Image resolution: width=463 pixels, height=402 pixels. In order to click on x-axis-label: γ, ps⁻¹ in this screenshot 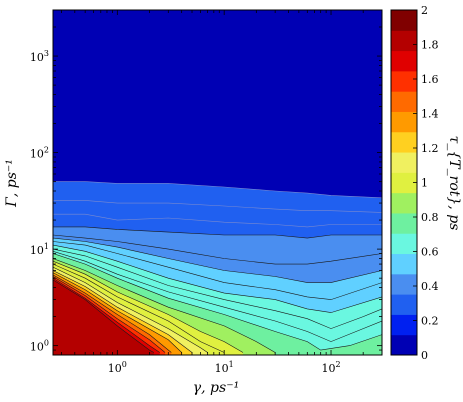, I will do `click(216, 388)`.